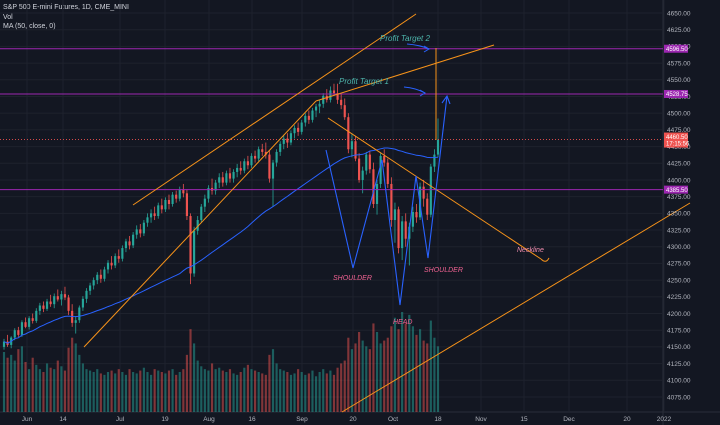 Image resolution: width=720 pixels, height=425 pixels. What do you see at coordinates (353, 419) in the screenshot?
I see `time-tick-label: 20` at bounding box center [353, 419].